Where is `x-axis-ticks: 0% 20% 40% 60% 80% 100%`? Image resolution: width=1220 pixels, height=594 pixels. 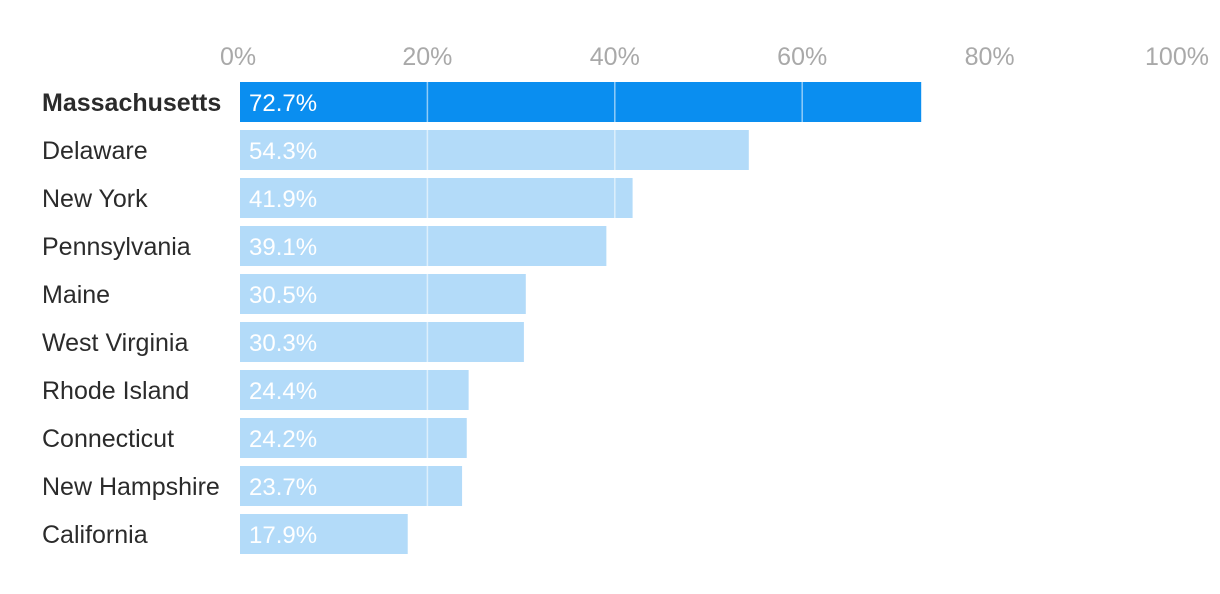 x-axis-ticks: 0% 20% 40% 60% 80% 100% is located at coordinates (714, 57).